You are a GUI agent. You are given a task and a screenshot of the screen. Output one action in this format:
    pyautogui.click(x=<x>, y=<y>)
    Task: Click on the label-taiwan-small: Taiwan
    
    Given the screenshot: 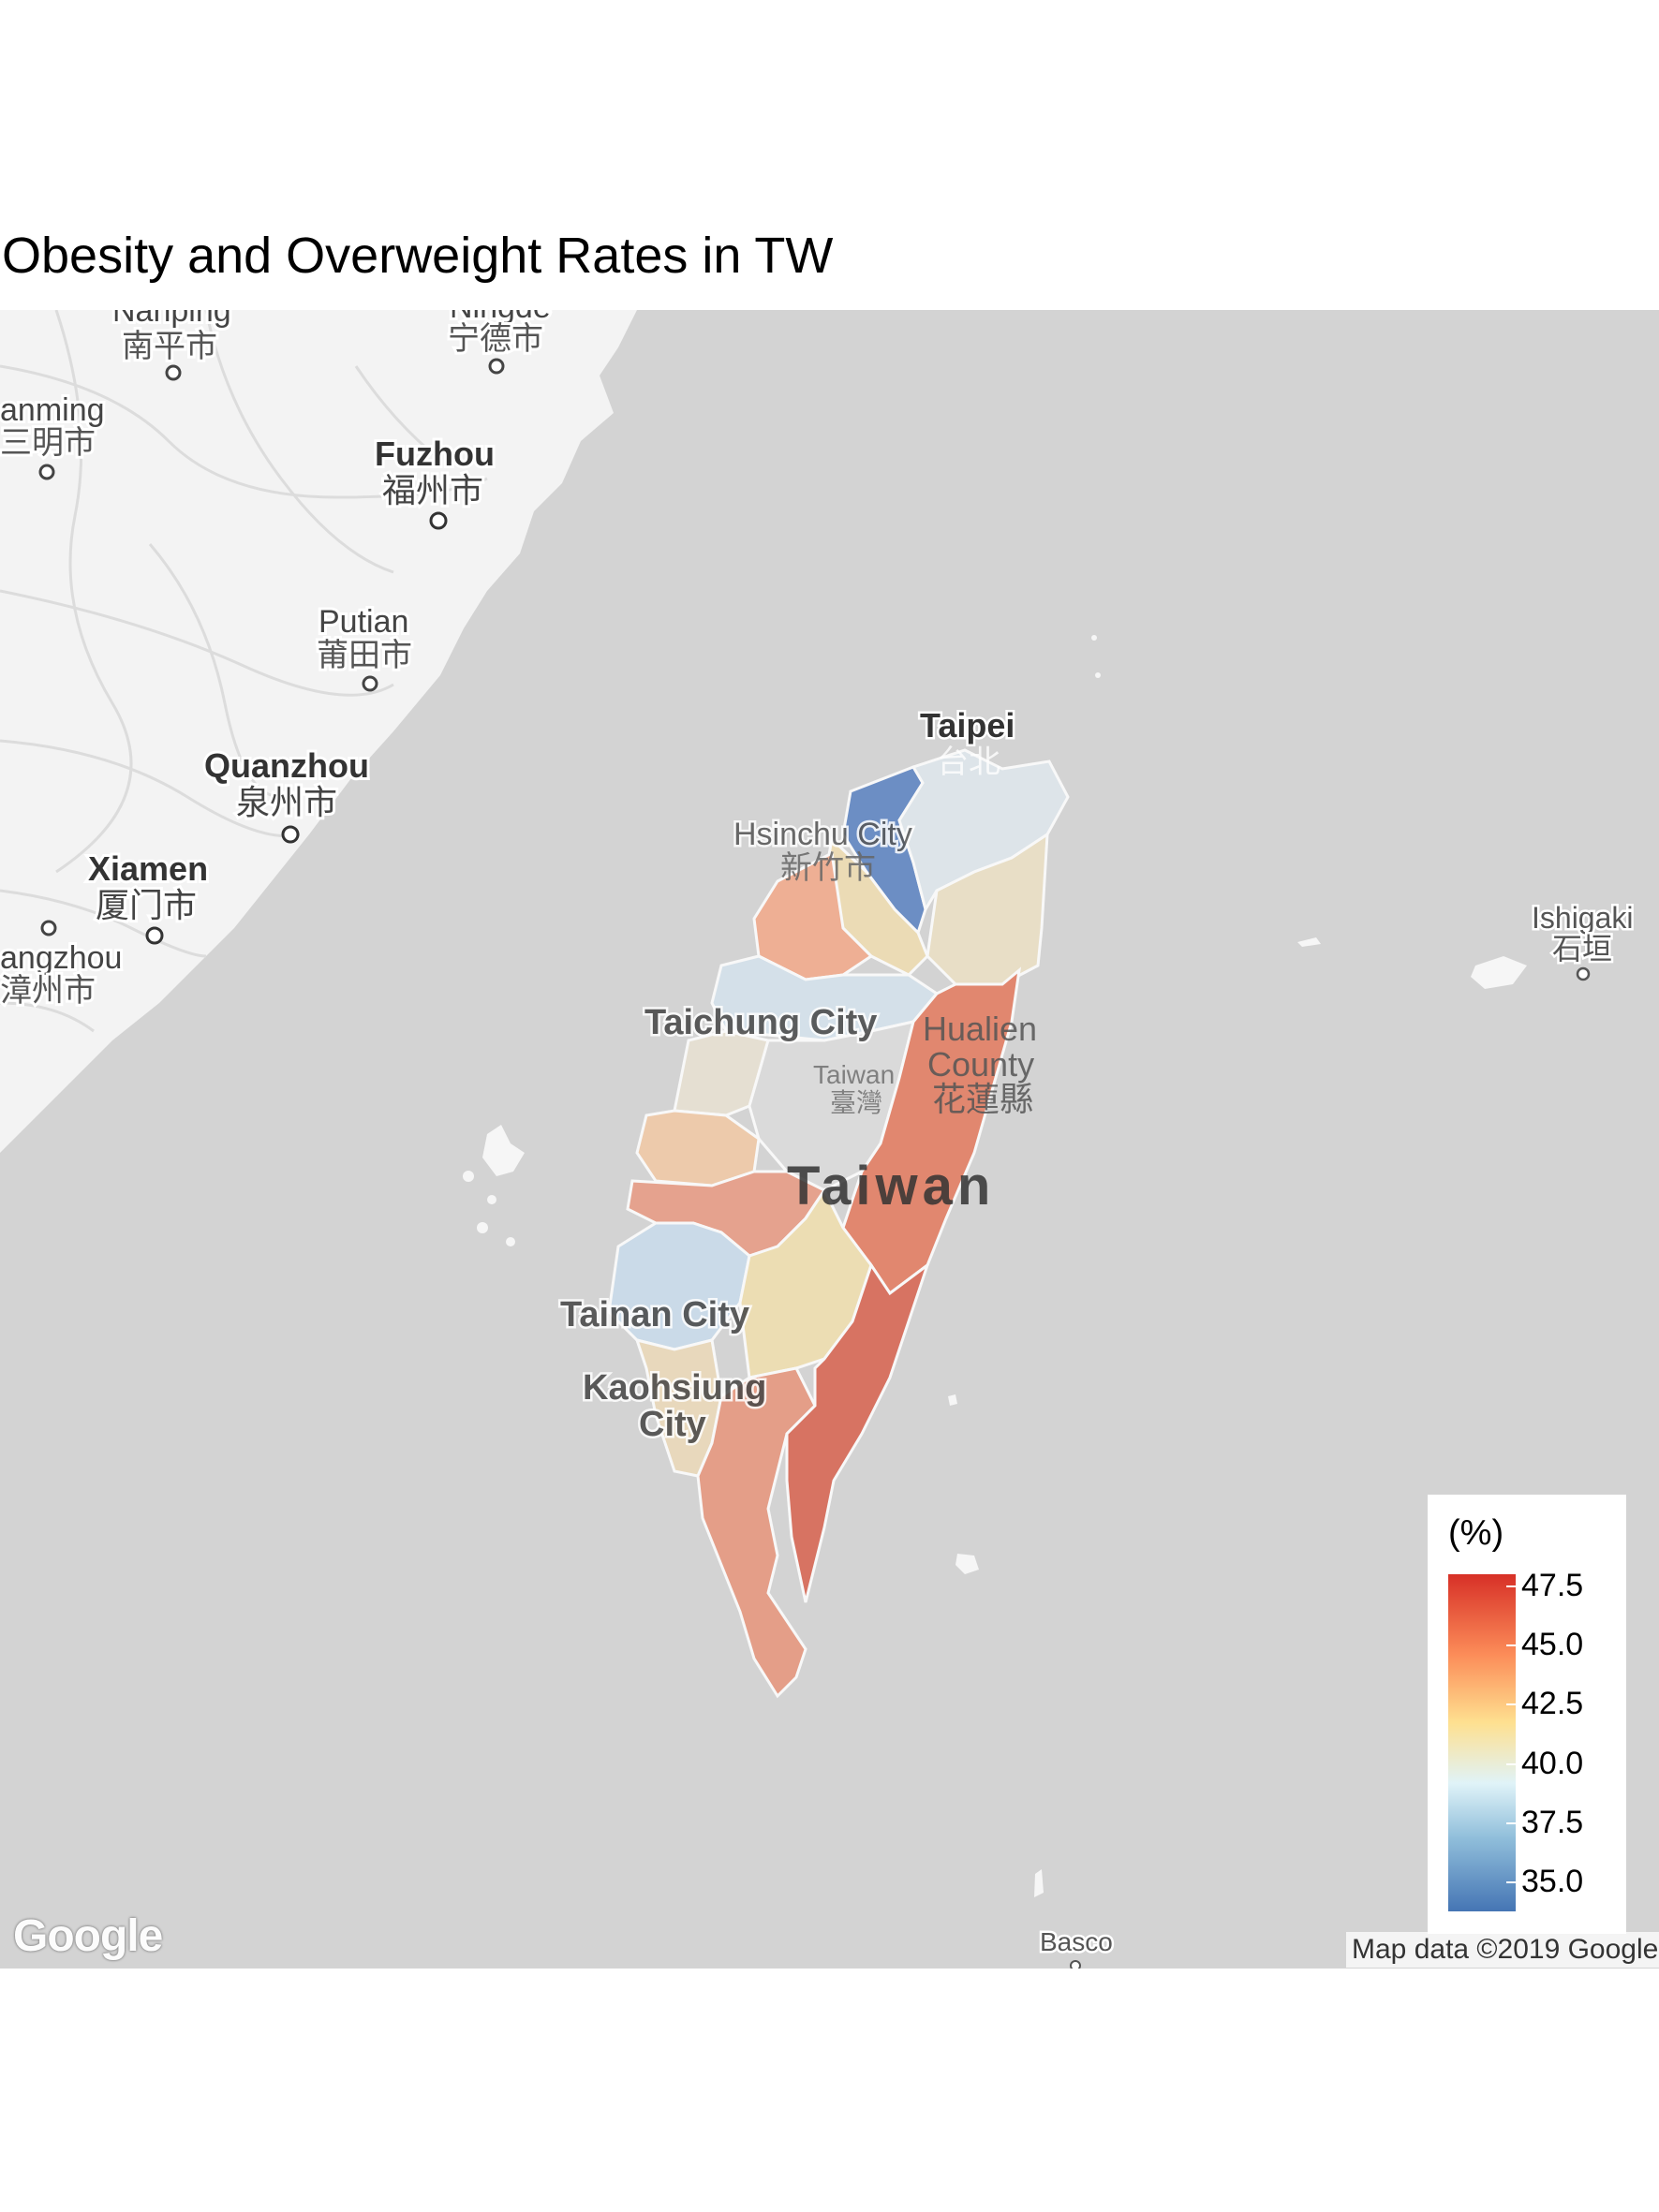 What is the action you would take?
    pyautogui.click(x=854, y=1074)
    